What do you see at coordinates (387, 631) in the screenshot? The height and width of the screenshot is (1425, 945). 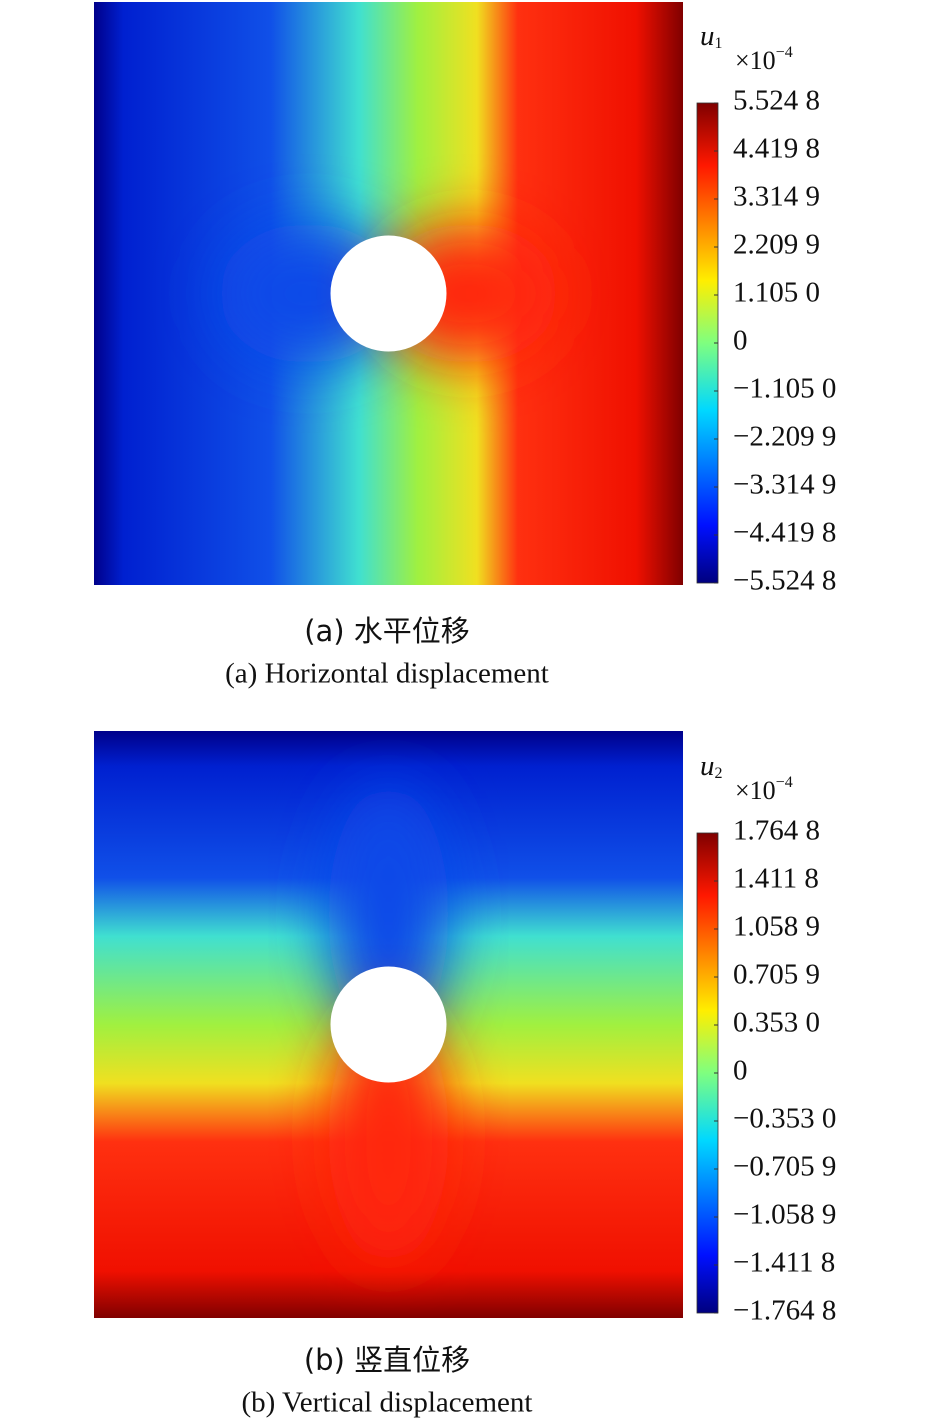 I see `caption-cn: (a) 水平位移` at bounding box center [387, 631].